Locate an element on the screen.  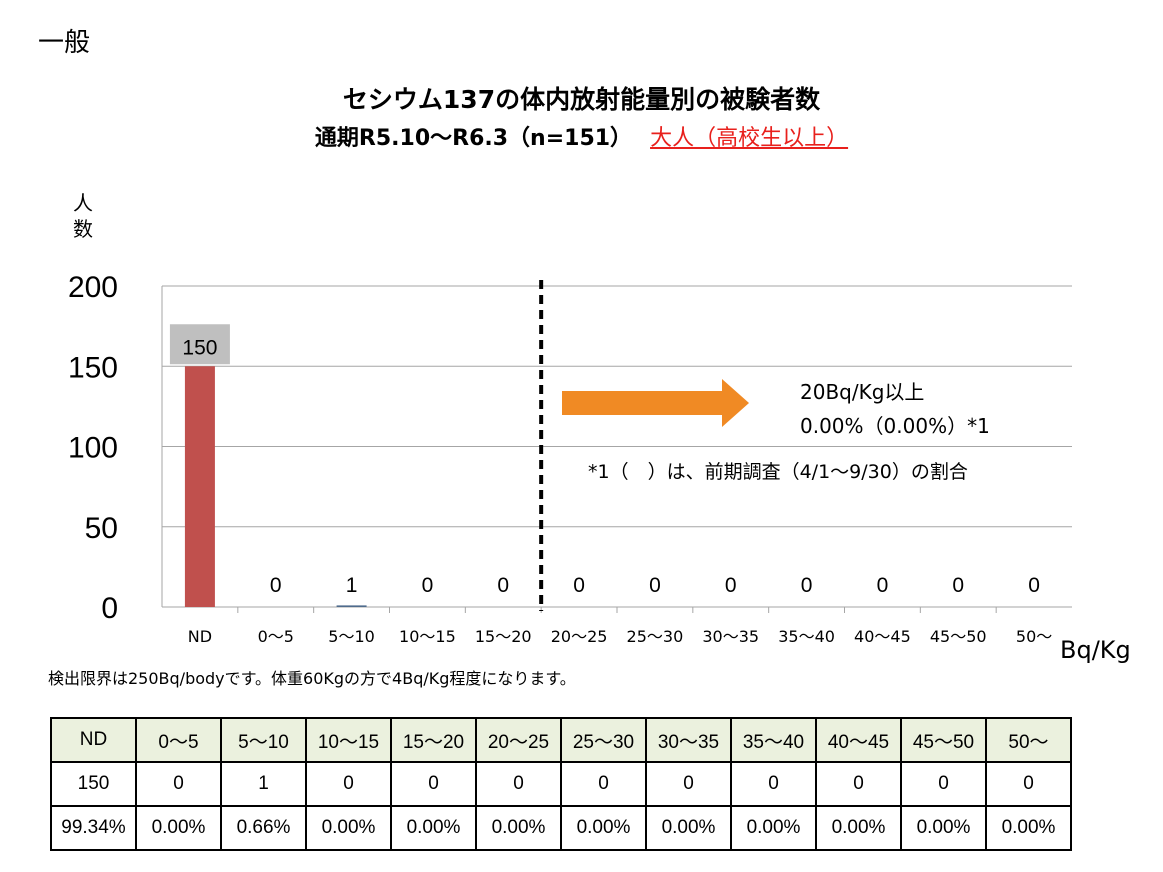
table-count-cell: 150 is located at coordinates (93, 784).